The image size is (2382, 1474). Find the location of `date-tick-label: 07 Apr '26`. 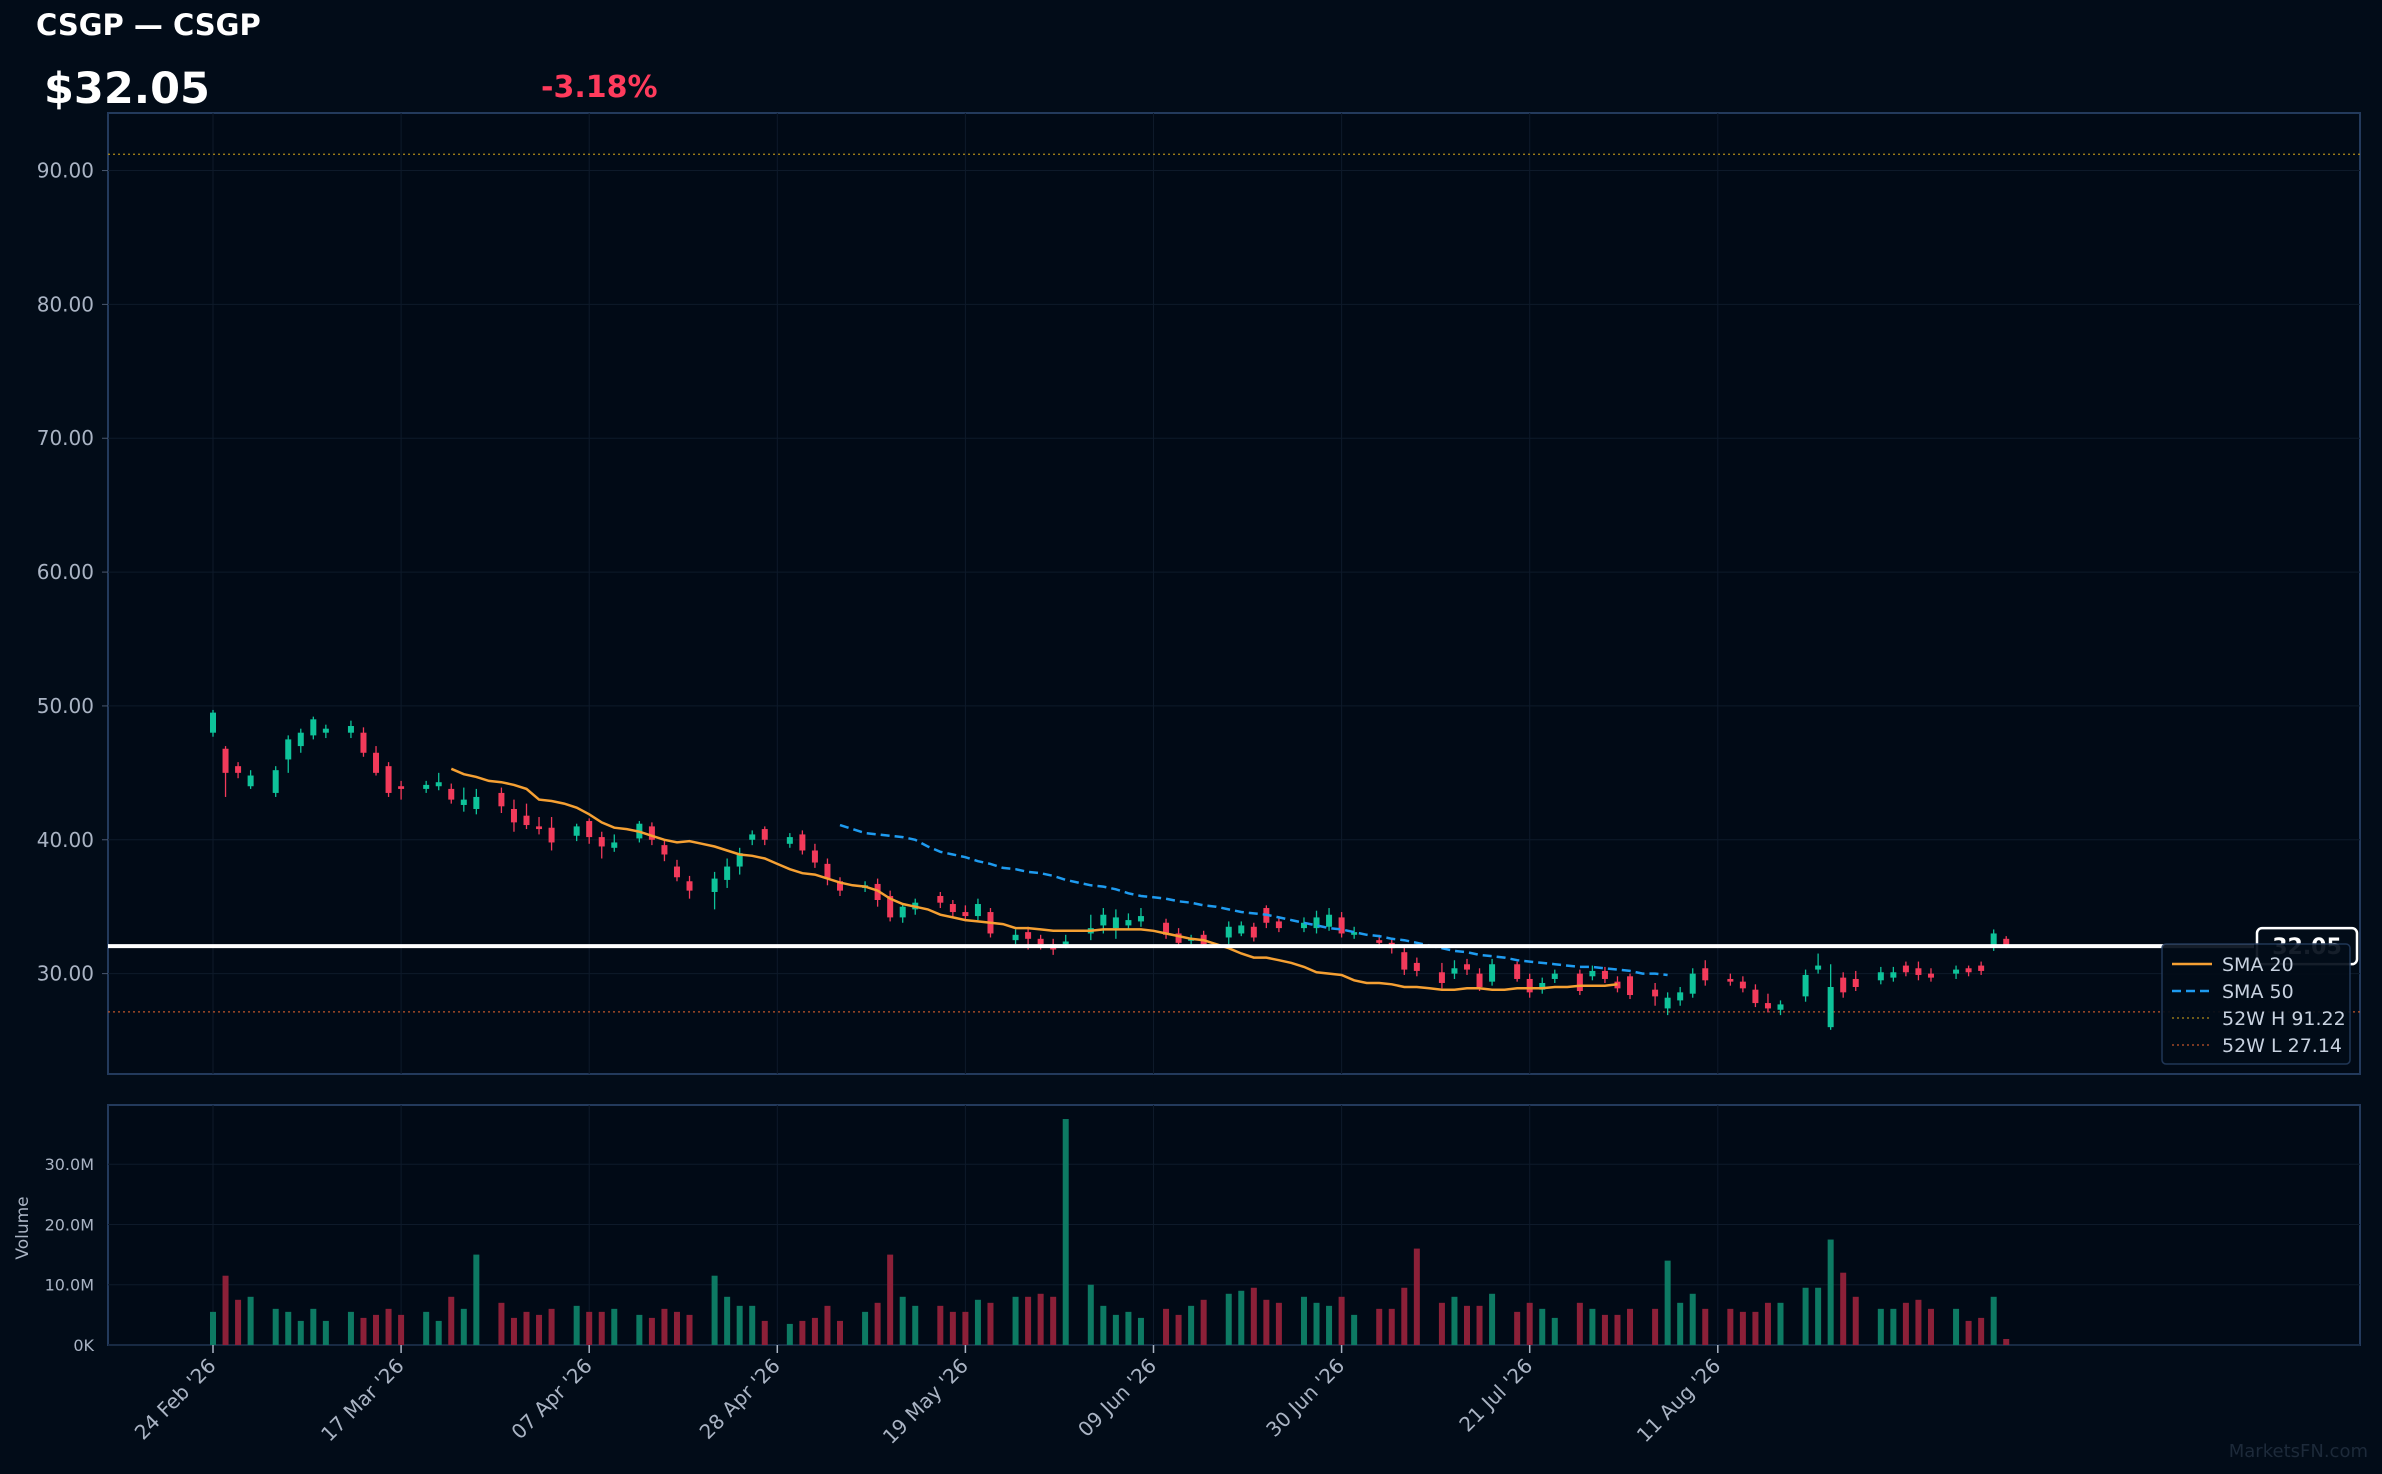

date-tick-label: 07 Apr '26 is located at coordinates (551, 1399).